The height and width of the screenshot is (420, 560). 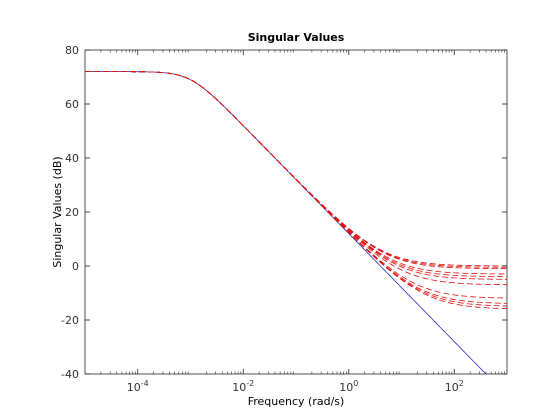 What do you see at coordinates (296, 37) in the screenshot?
I see `chart-title: Singular Values` at bounding box center [296, 37].